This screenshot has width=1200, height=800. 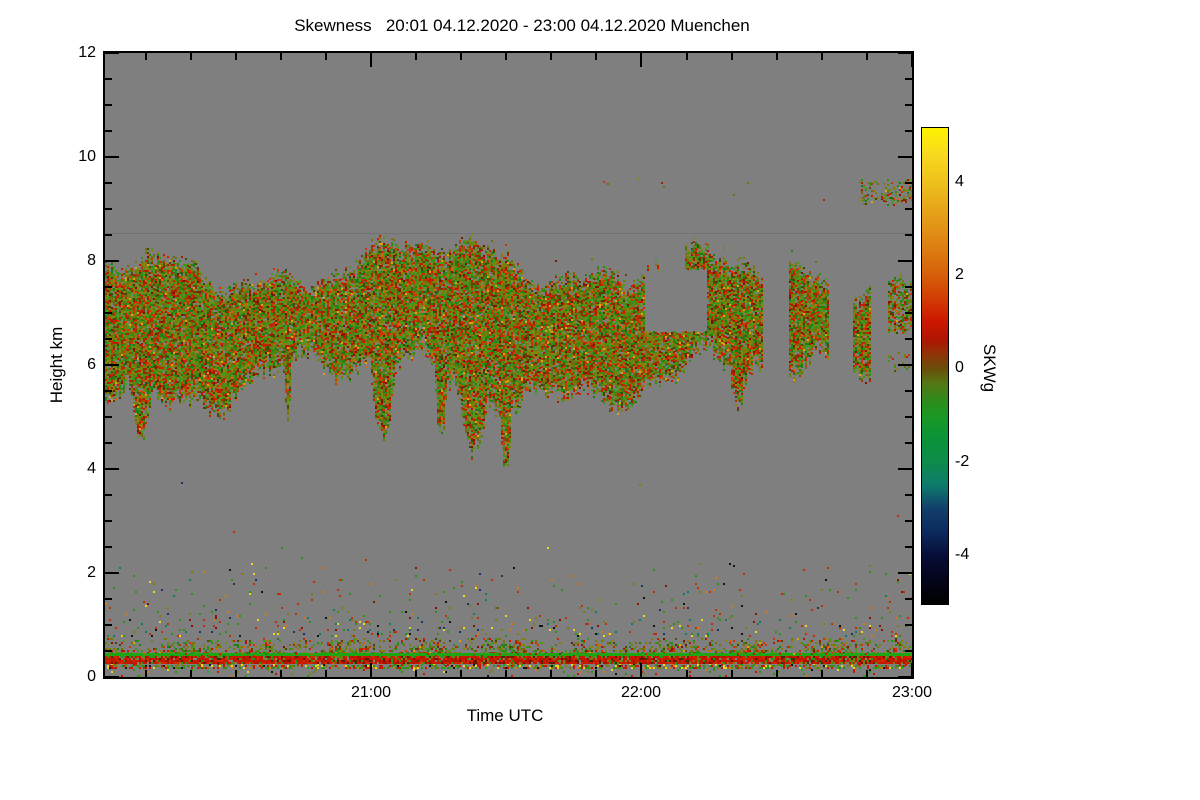 I want to click on colorbar-frame, so click(x=935, y=366).